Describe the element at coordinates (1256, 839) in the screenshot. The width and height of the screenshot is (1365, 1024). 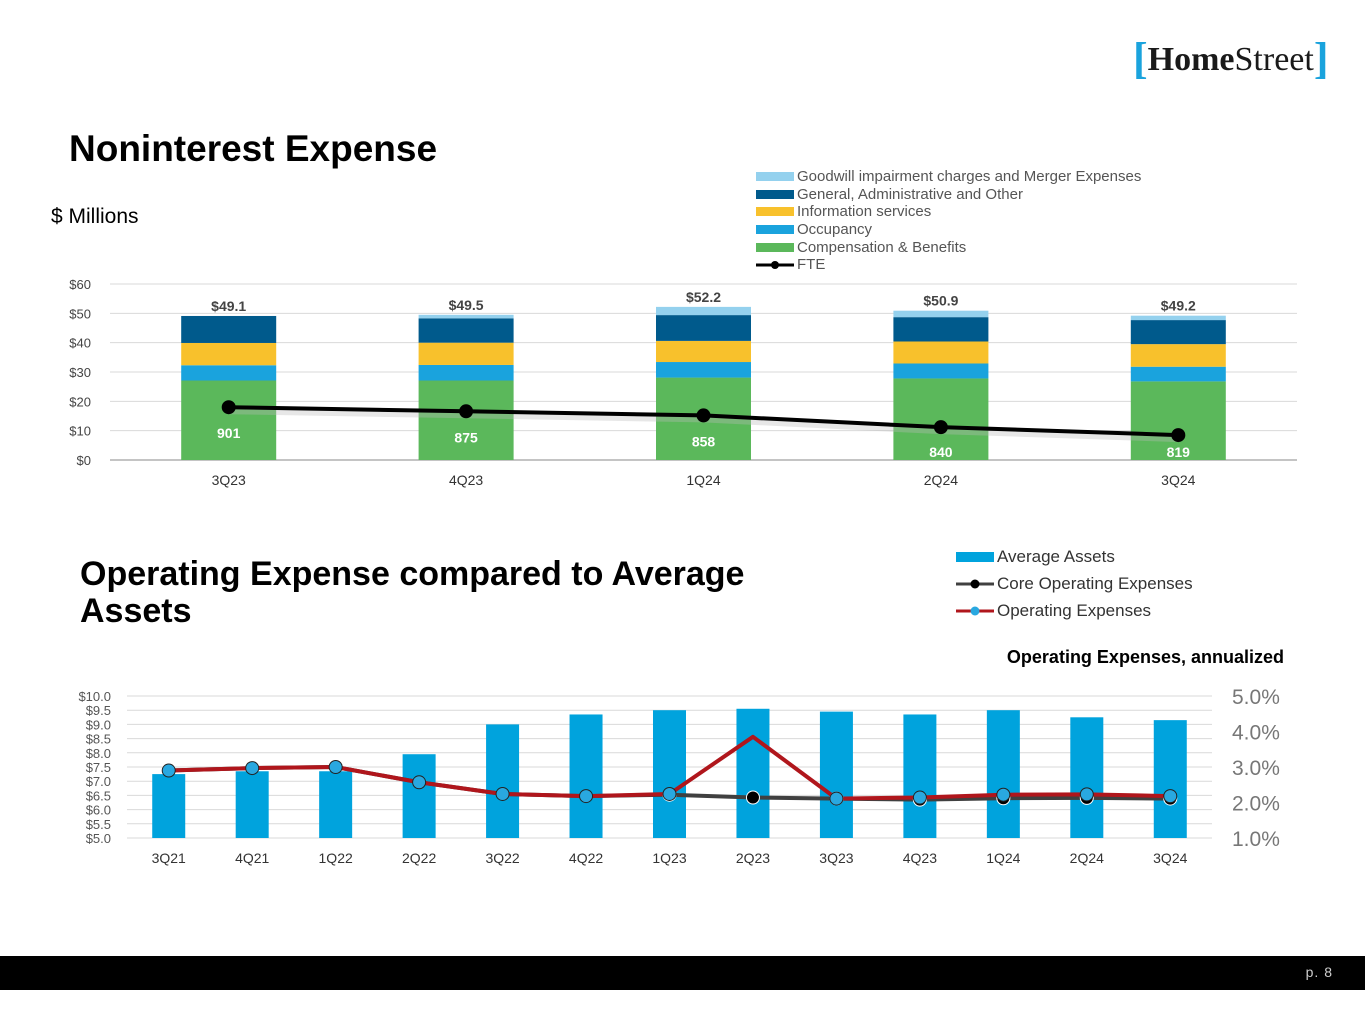
I see `y2-tick-label: 1.0%` at that location.